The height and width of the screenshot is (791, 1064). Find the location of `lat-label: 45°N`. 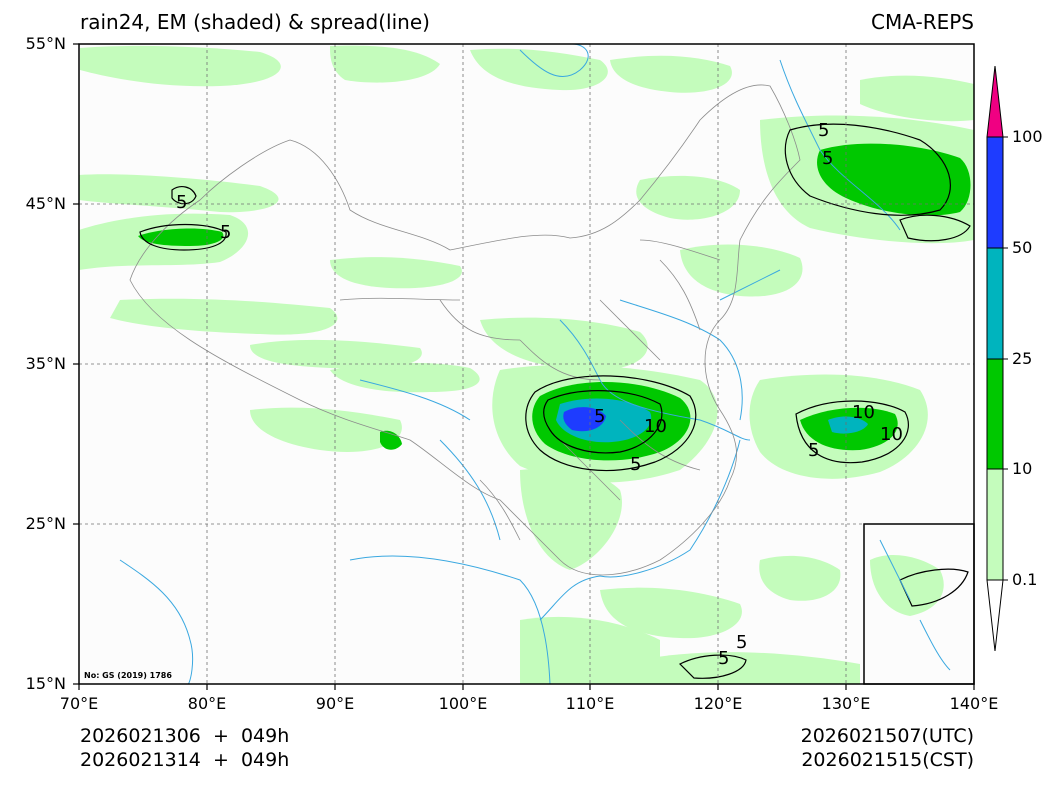

lat-label: 45°N is located at coordinates (45, 203).